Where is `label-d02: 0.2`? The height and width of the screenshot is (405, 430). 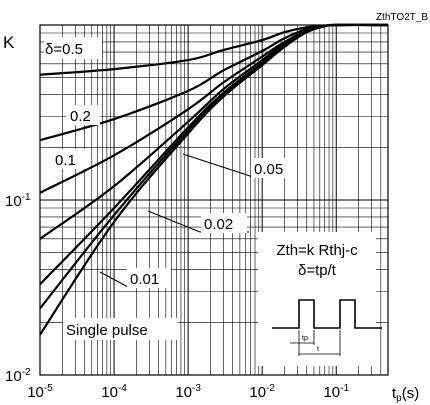 label-d02: 0.2 is located at coordinates (80, 116).